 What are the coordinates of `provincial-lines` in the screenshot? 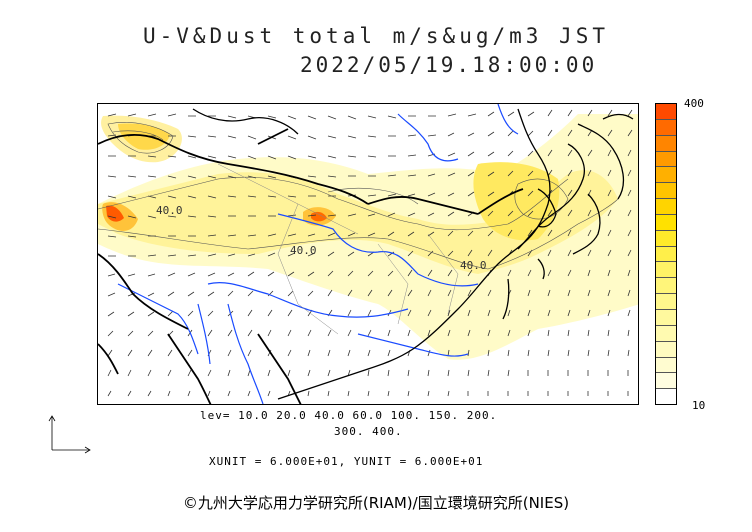 It's located at (338, 249).